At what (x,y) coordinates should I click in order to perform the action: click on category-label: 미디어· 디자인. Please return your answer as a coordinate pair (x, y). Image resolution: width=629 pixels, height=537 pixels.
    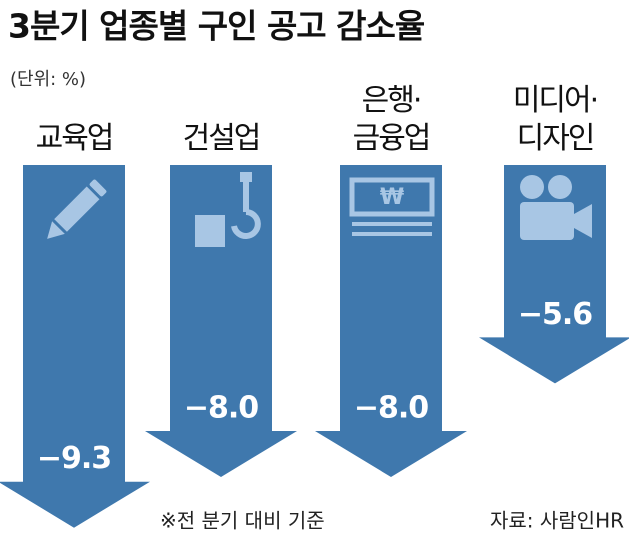
    Looking at the image, I should click on (555, 119).